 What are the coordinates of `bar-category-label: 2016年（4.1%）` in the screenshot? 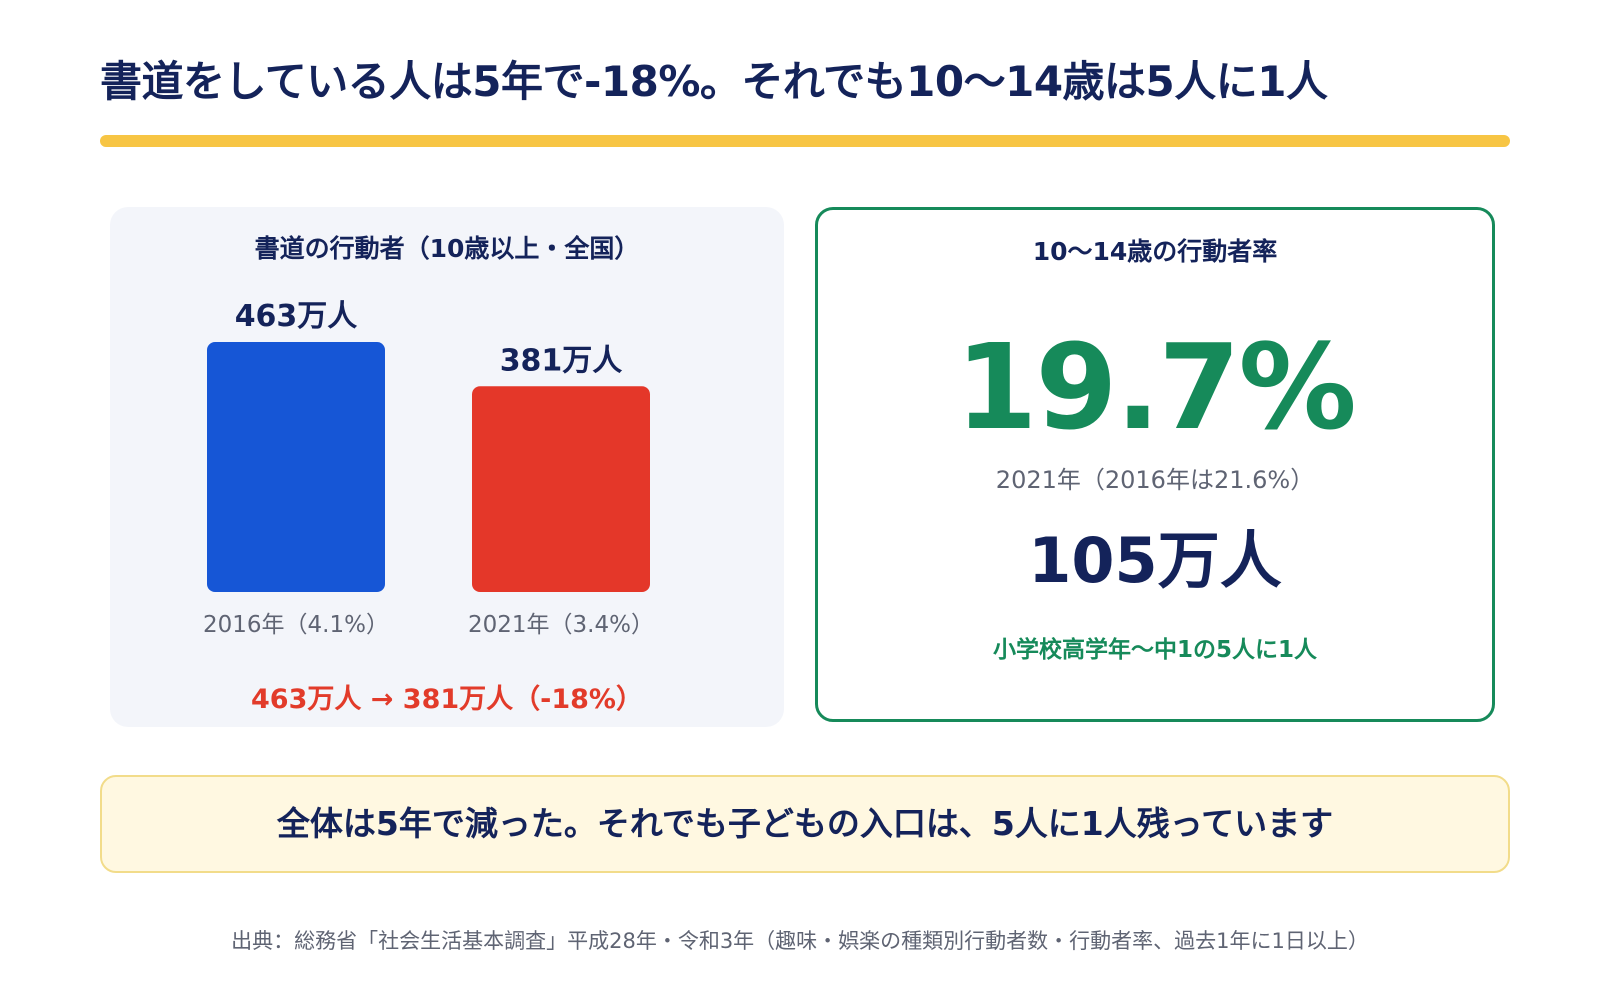 It's located at (296, 625).